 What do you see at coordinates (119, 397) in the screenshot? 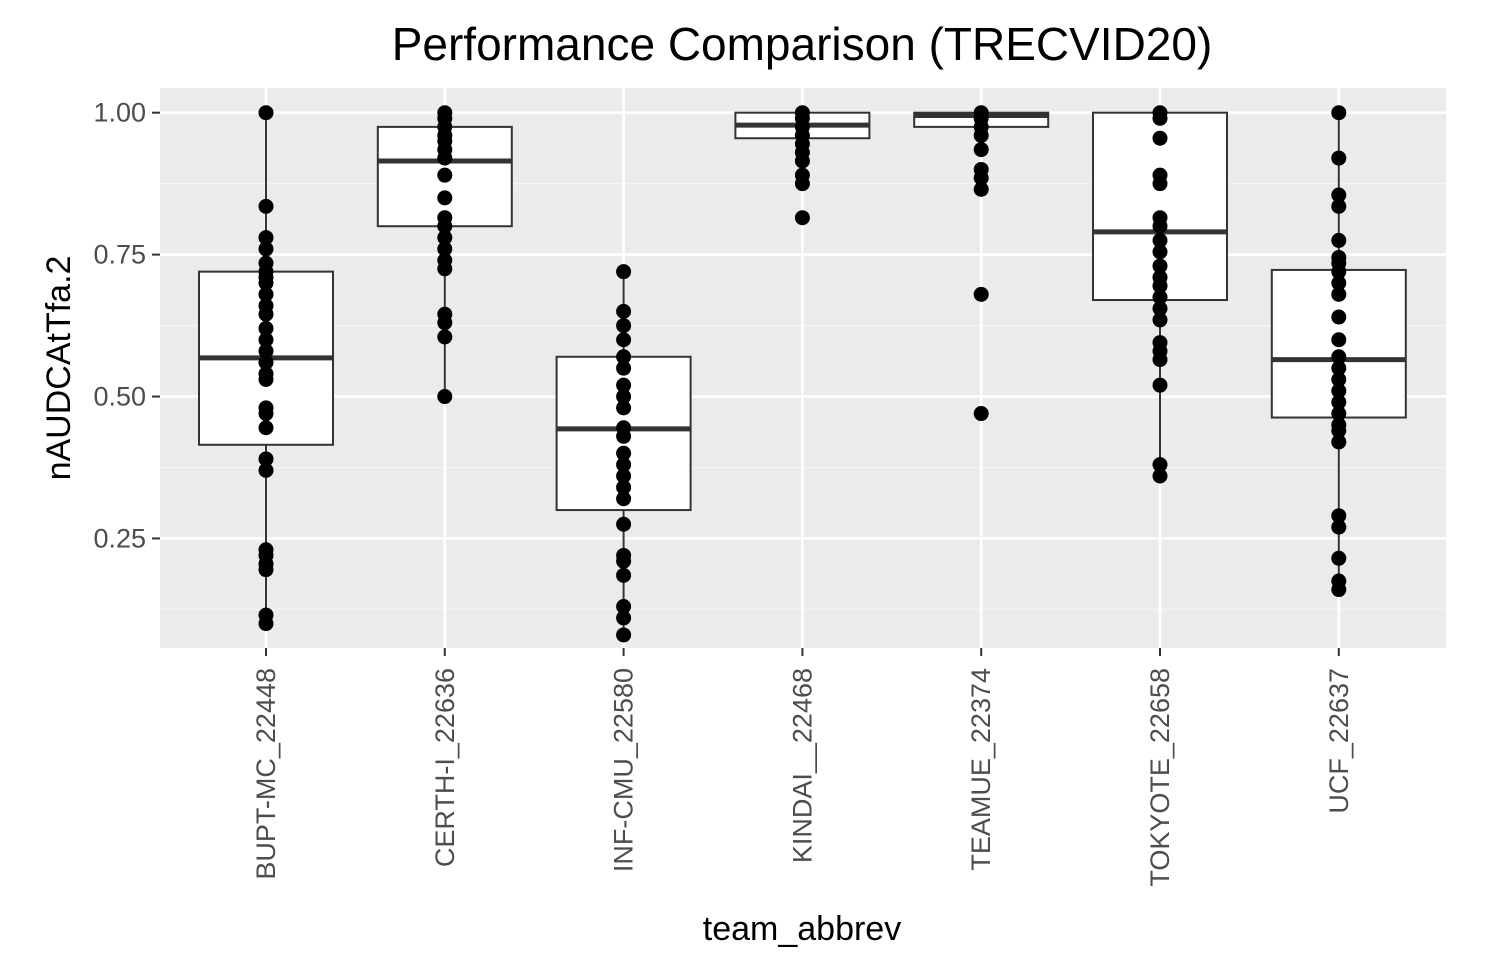
I see `y-tick-label: 0.50` at bounding box center [119, 397].